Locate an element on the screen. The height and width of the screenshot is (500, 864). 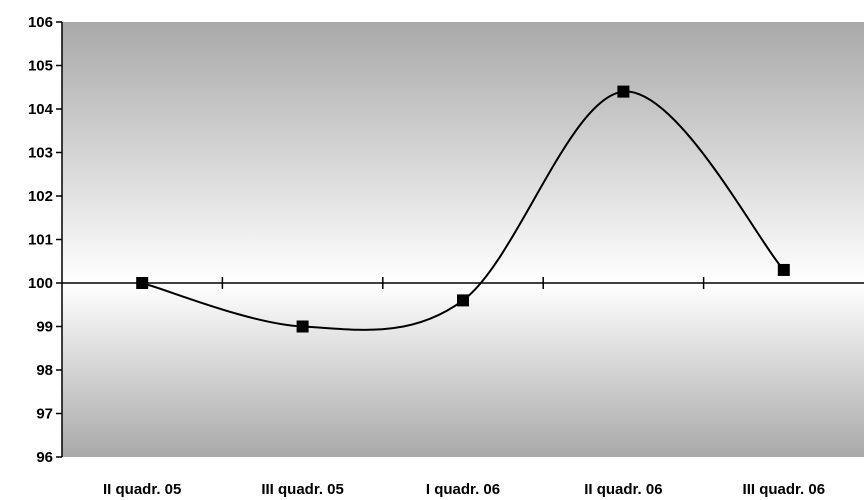
x-tick-label: III quadr. 06 is located at coordinates (784, 489).